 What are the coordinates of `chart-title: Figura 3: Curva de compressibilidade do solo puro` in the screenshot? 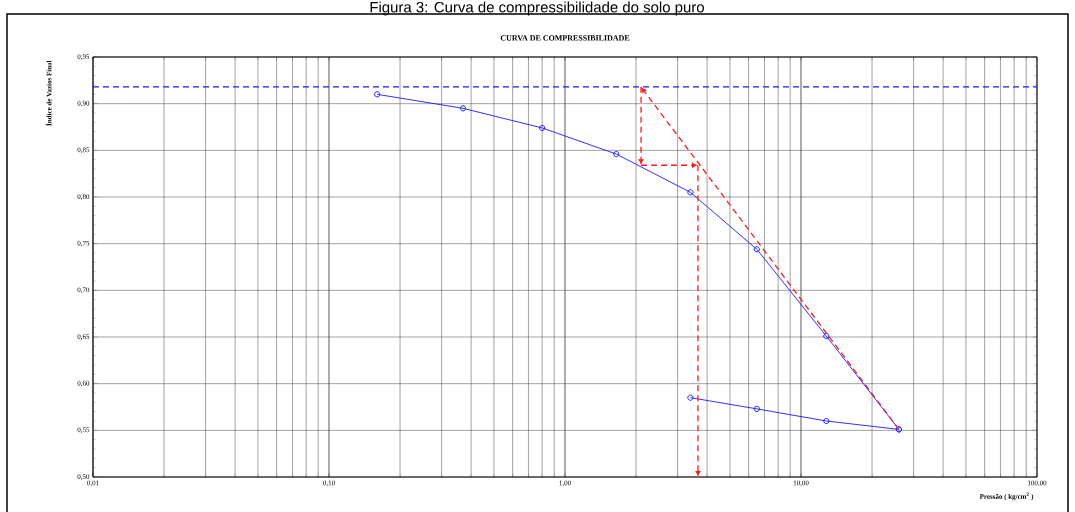 It's located at (537, 8).